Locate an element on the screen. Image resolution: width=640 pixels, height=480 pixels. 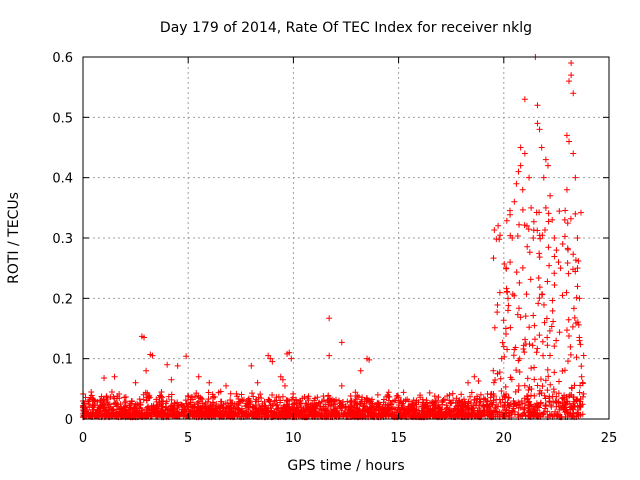
y-tick-label: 0.3 is located at coordinates (62, 239).